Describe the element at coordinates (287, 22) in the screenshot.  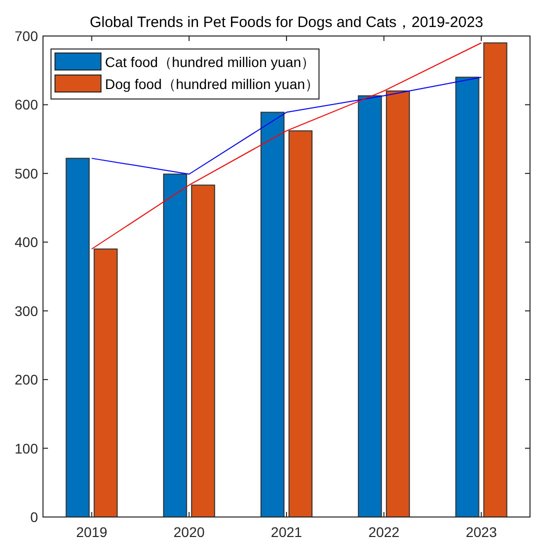
I see `chart-title: Global Trends in Pet Foods for Dogs and Cats，2019-2023` at that location.